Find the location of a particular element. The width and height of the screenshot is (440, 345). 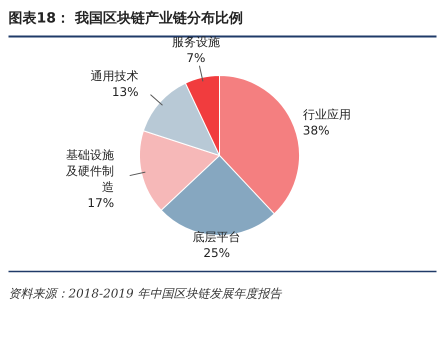

text: 资料来源：2018-2019 年中国区块链发展年度报告 is located at coordinates (145, 293).